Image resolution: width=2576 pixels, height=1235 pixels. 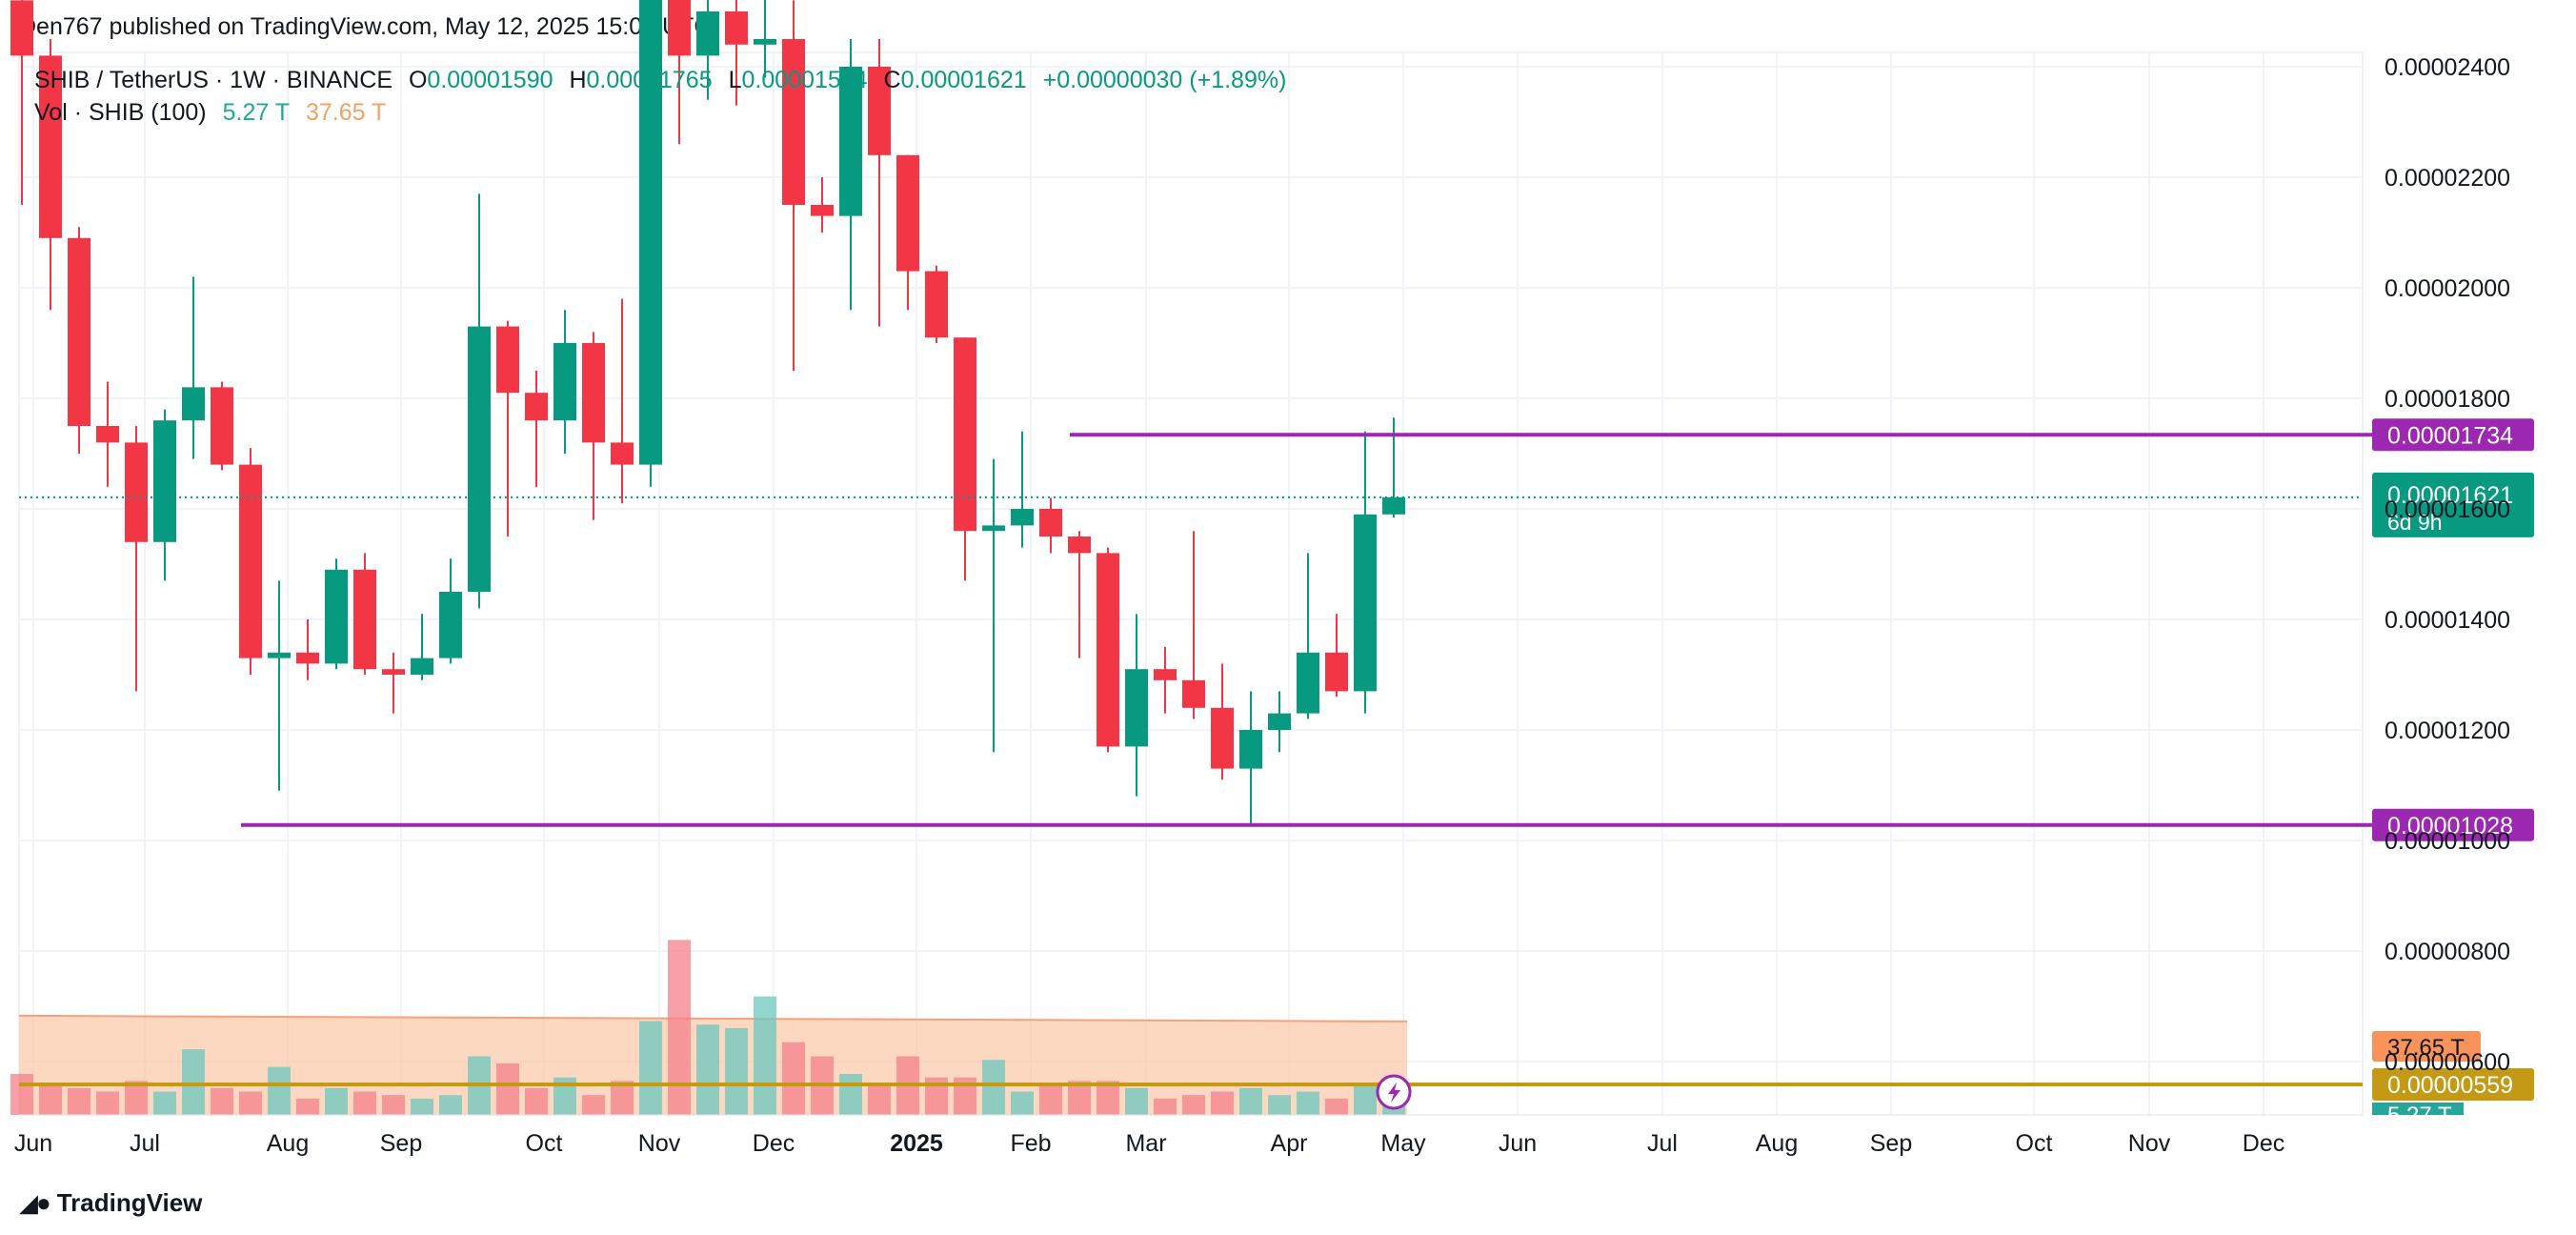 I want to click on legend-high-label: H, so click(x=578, y=80).